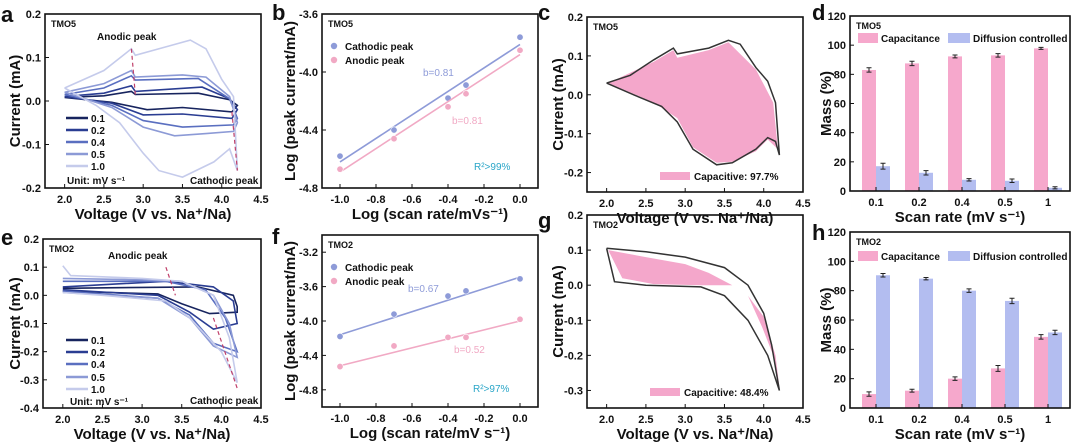 The image size is (1080, 447). I want to click on legend-unit: Unit: mV s⁻¹, so click(99, 402).